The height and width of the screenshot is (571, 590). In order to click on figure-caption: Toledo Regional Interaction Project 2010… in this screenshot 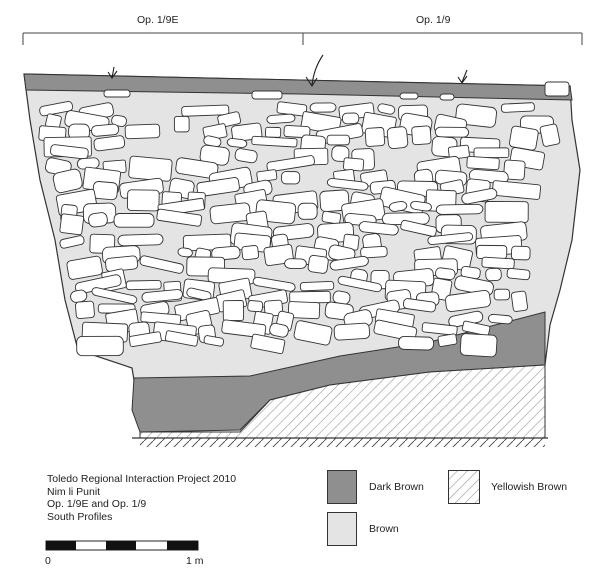, I will do `click(141, 498)`.